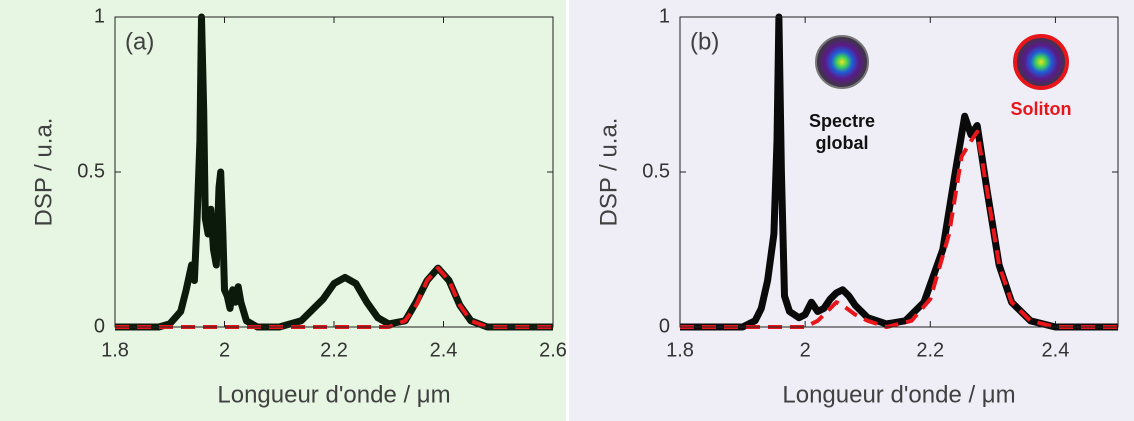  I want to click on spectrum-line, so click(334, 297).